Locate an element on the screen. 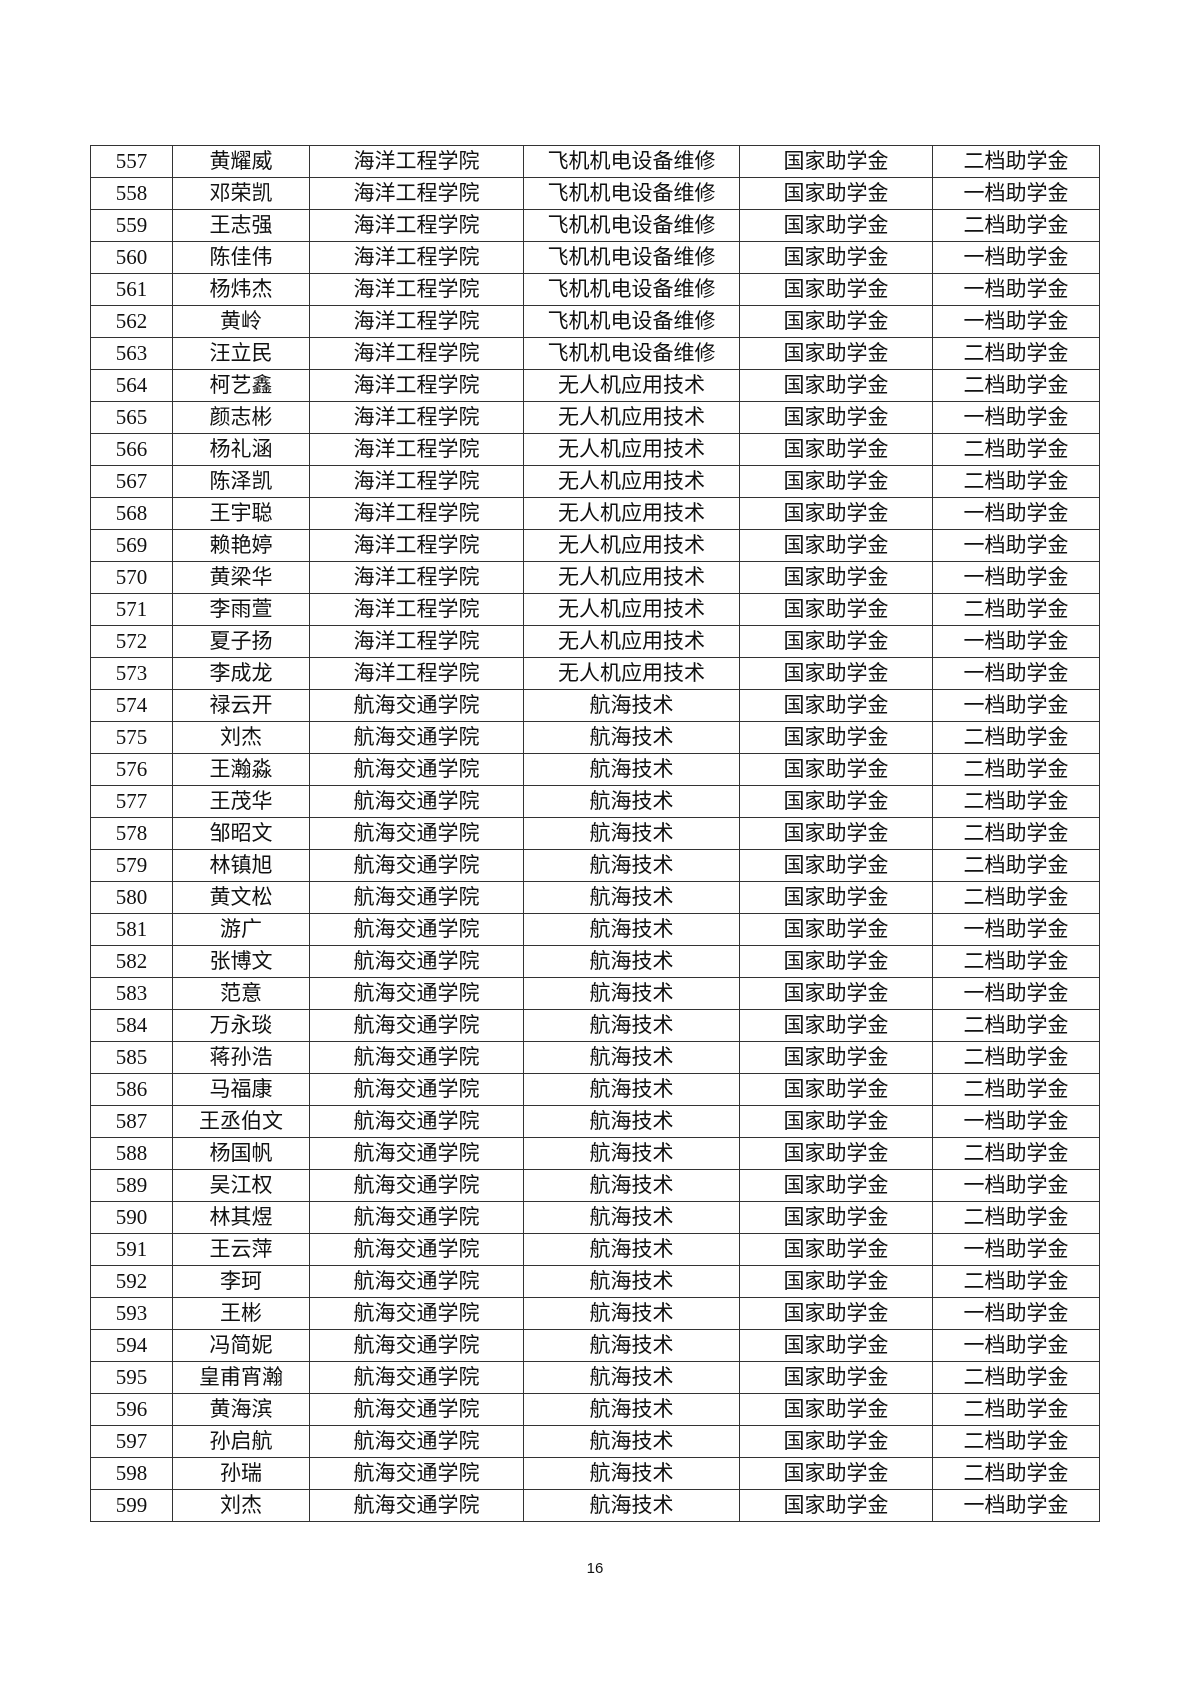 The width and height of the screenshot is (1190, 1683). table-row: 594 冯简妮 航海交通学院 航海技术 国家助学金 一档助学金 is located at coordinates (595, 1345).